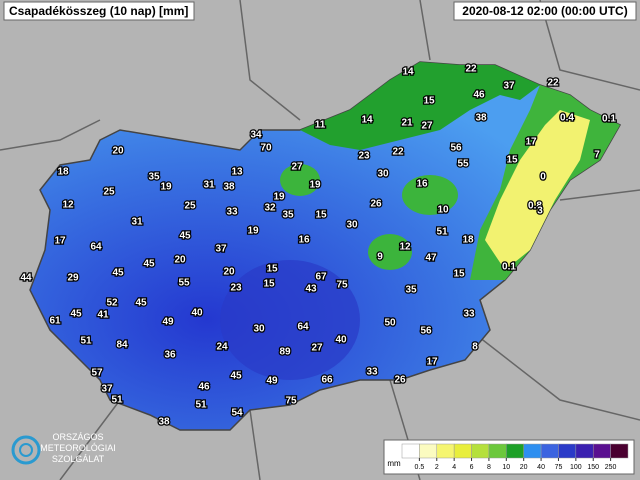  What do you see at coordinates (112, 303) in the screenshot?
I see `station-value: 52` at bounding box center [112, 303].